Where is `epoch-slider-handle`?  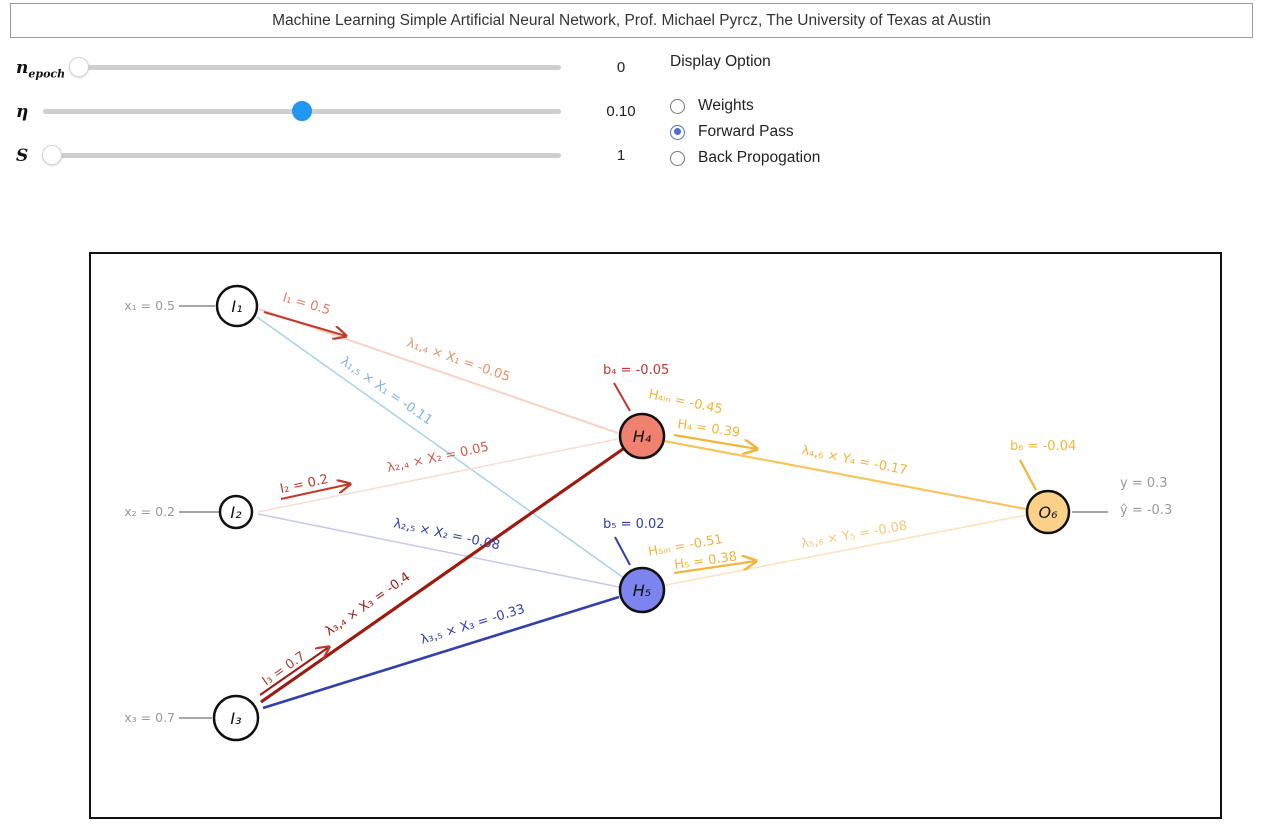
epoch-slider-handle is located at coordinates (79, 67).